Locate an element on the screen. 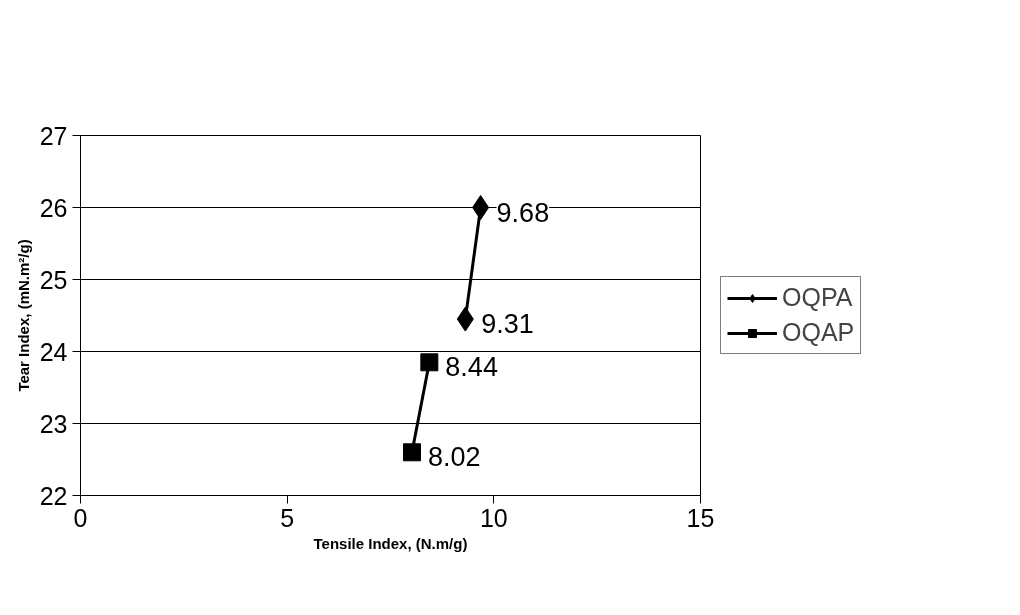  annotation: 9.31 is located at coordinates (507, 324).